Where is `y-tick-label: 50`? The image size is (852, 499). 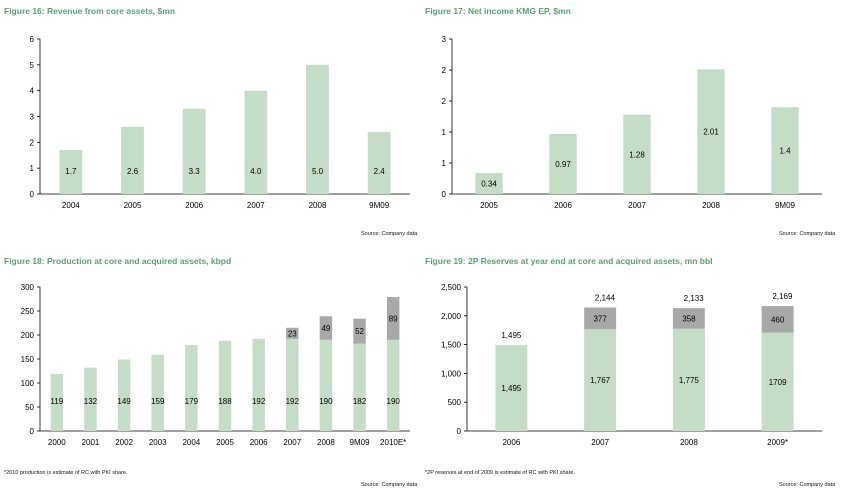 y-tick-label: 50 is located at coordinates (29, 407).